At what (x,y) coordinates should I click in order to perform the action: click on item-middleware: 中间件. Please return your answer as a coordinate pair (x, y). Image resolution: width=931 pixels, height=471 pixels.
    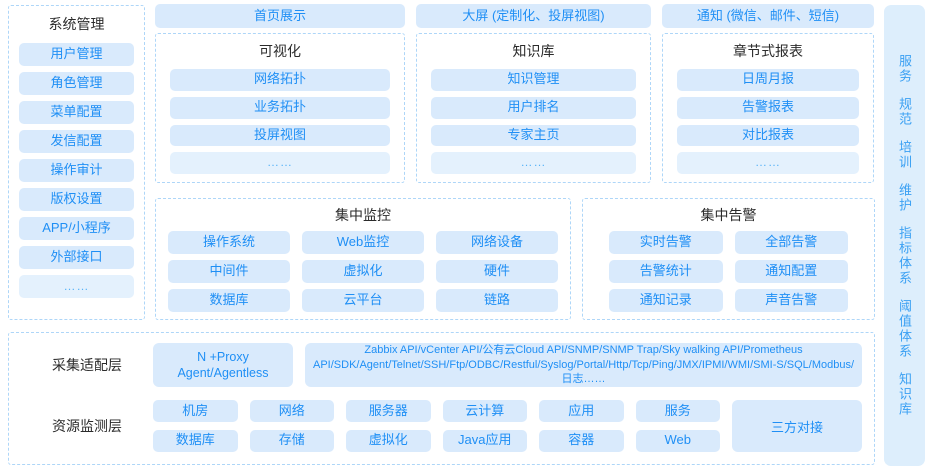
    Looking at the image, I should click on (229, 271).